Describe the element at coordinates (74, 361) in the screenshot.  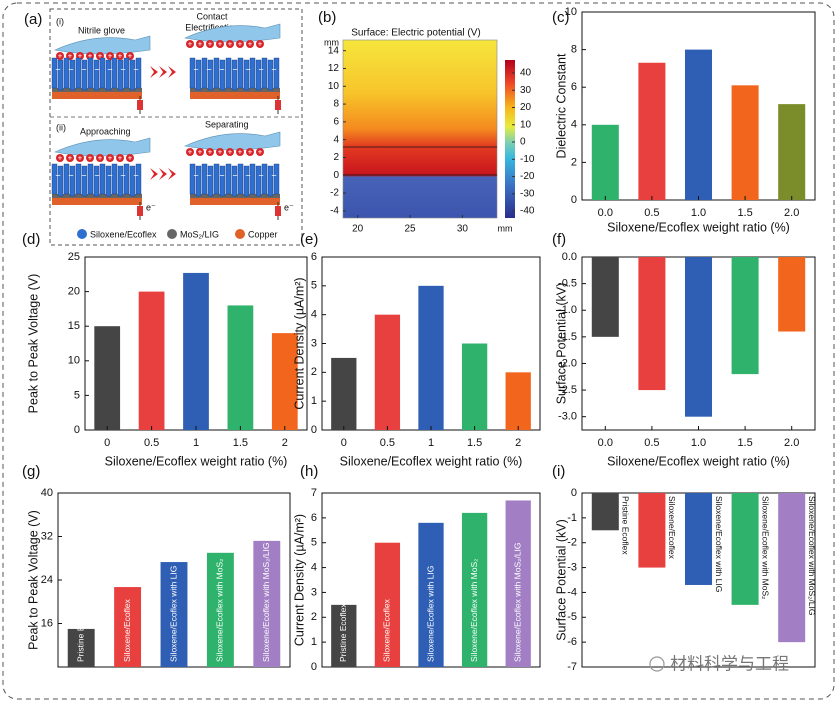
I see `y-tick-label: 10` at that location.